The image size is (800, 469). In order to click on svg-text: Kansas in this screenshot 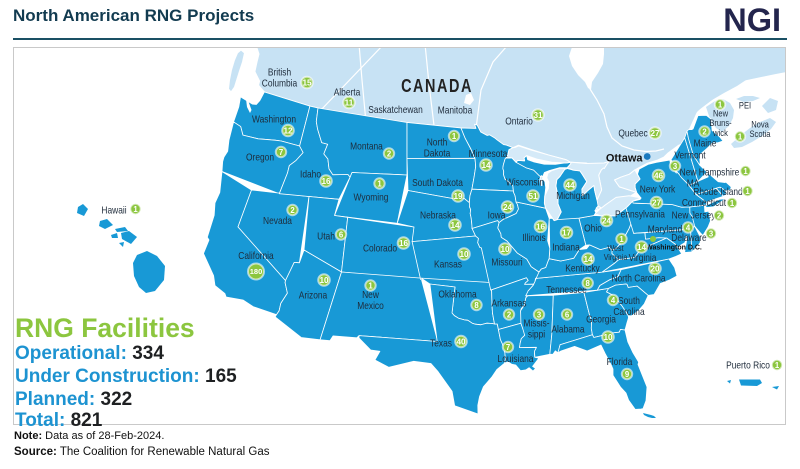, I will do `click(448, 264)`.